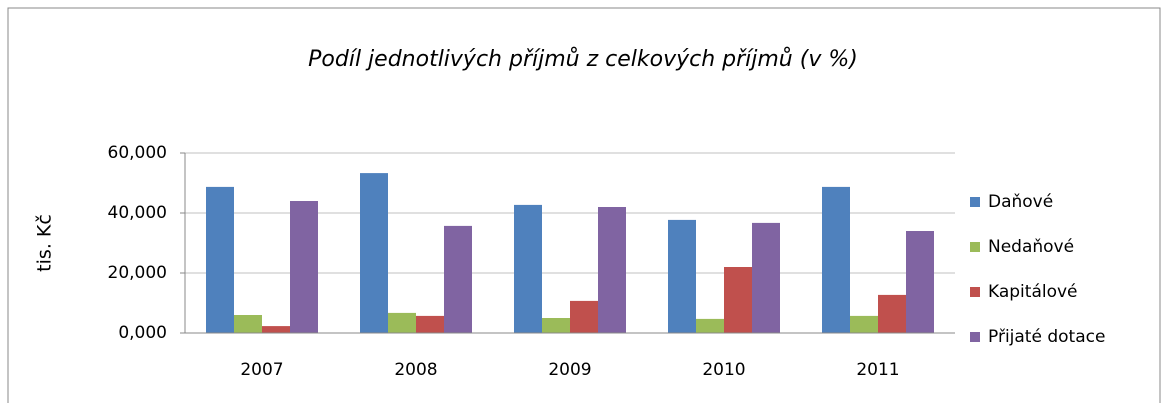 The width and height of the screenshot is (1168, 403). Describe the element at coordinates (1020, 202) in the screenshot. I see `legend-label: Daňové` at that location.